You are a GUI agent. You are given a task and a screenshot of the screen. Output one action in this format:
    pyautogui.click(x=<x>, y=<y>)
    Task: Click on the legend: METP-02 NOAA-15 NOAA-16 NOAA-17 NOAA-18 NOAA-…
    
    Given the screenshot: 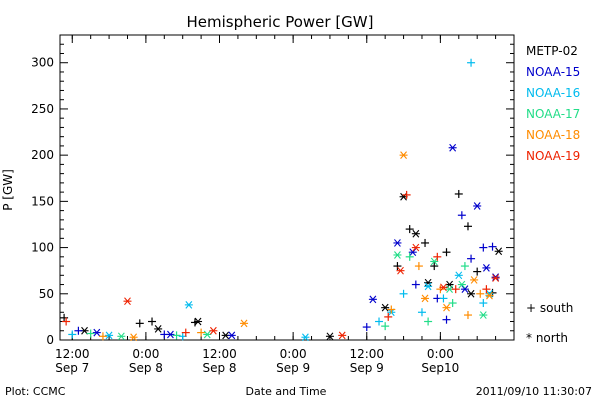 What is the action you would take?
    pyautogui.click(x=553, y=194)
    